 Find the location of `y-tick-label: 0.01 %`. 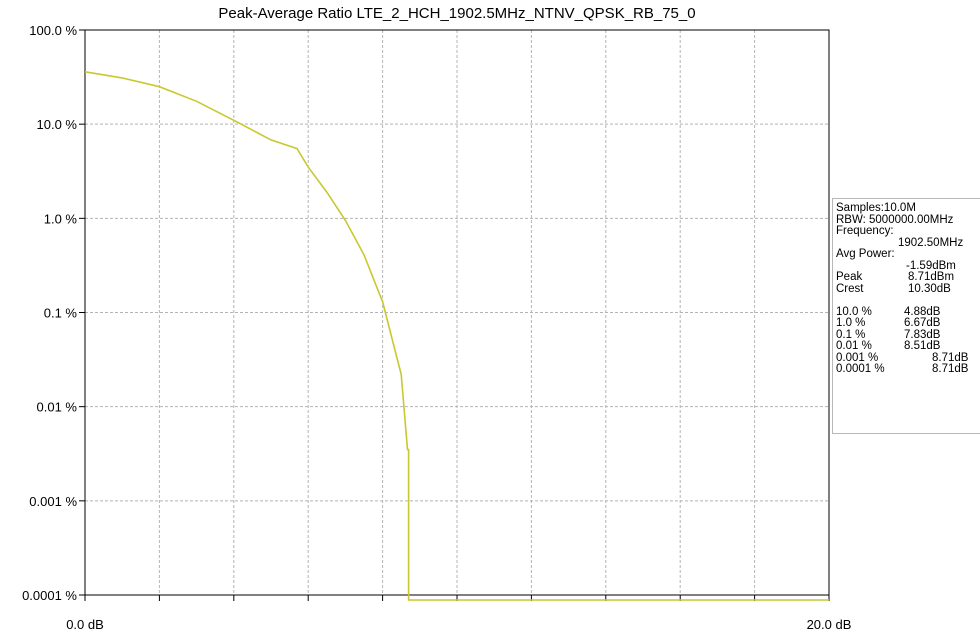

y-tick-label: 0.01 % is located at coordinates (57, 407).